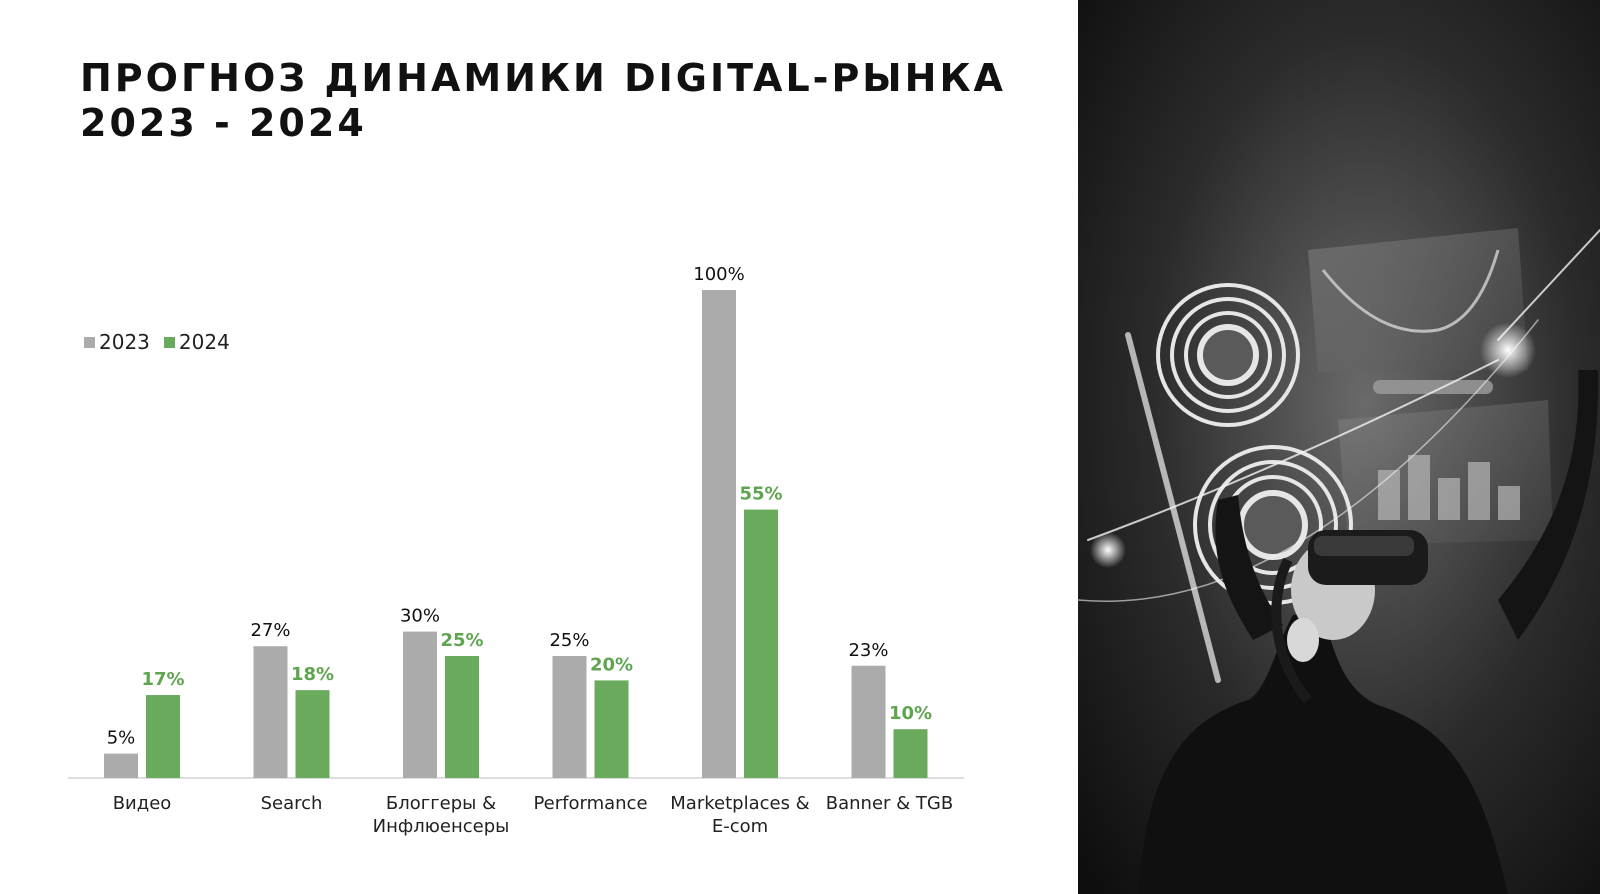 The height and width of the screenshot is (894, 1600). Describe the element at coordinates (270, 630) in the screenshot. I see `data-label-2023-1: 27%` at that location.